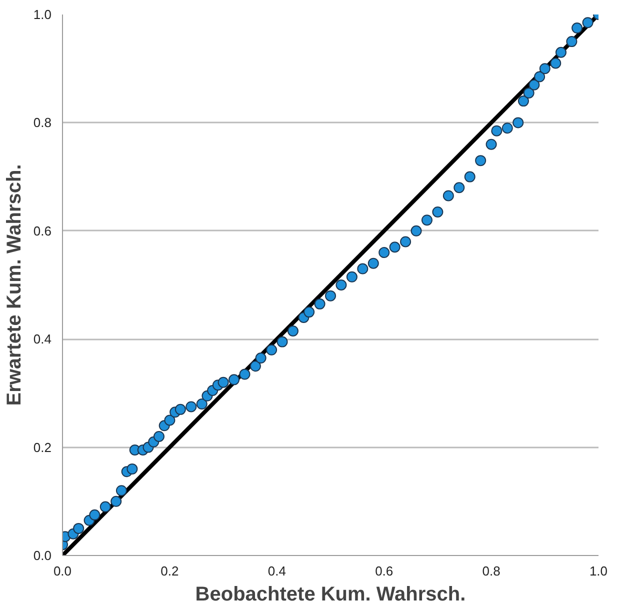 This screenshot has width=623, height=612. What do you see at coordinates (169, 571) in the screenshot?
I see `x-tick-label: 0.2` at bounding box center [169, 571].